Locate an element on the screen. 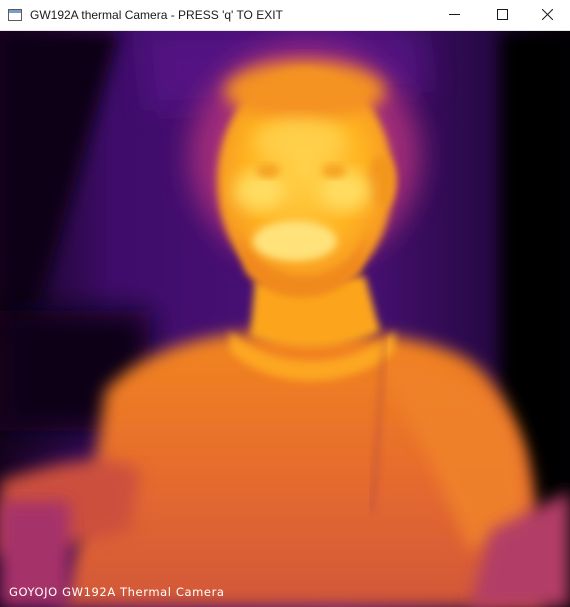 Image resolution: width=570 pixels, height=607 pixels. minimize-button is located at coordinates (454, 15).